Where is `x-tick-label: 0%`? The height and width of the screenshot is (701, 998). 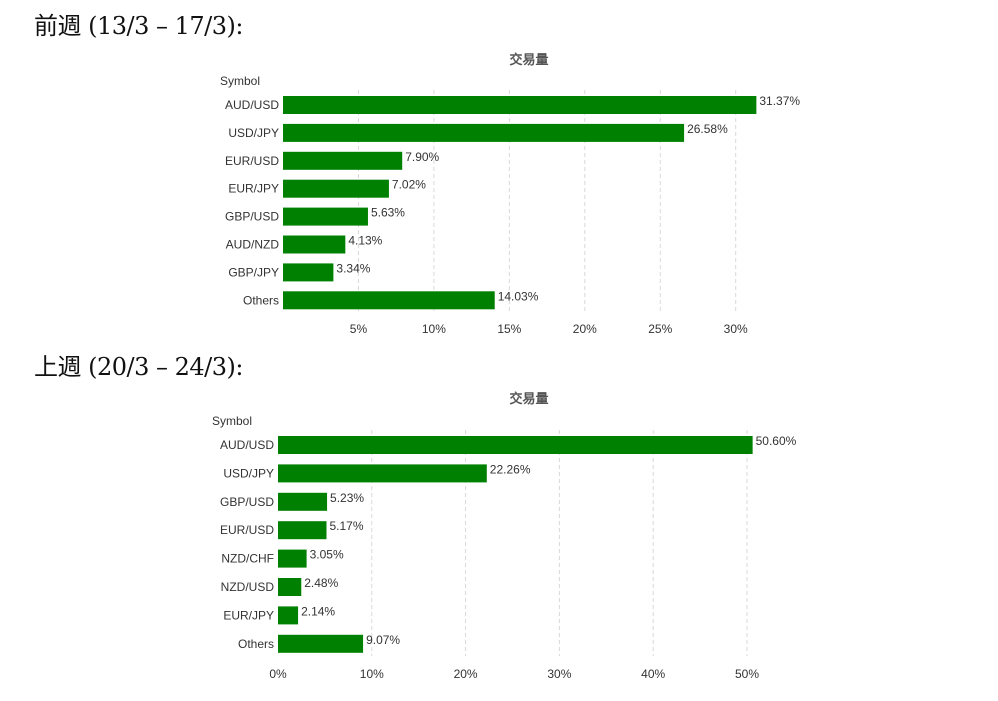 x-tick-label: 0% is located at coordinates (278, 674).